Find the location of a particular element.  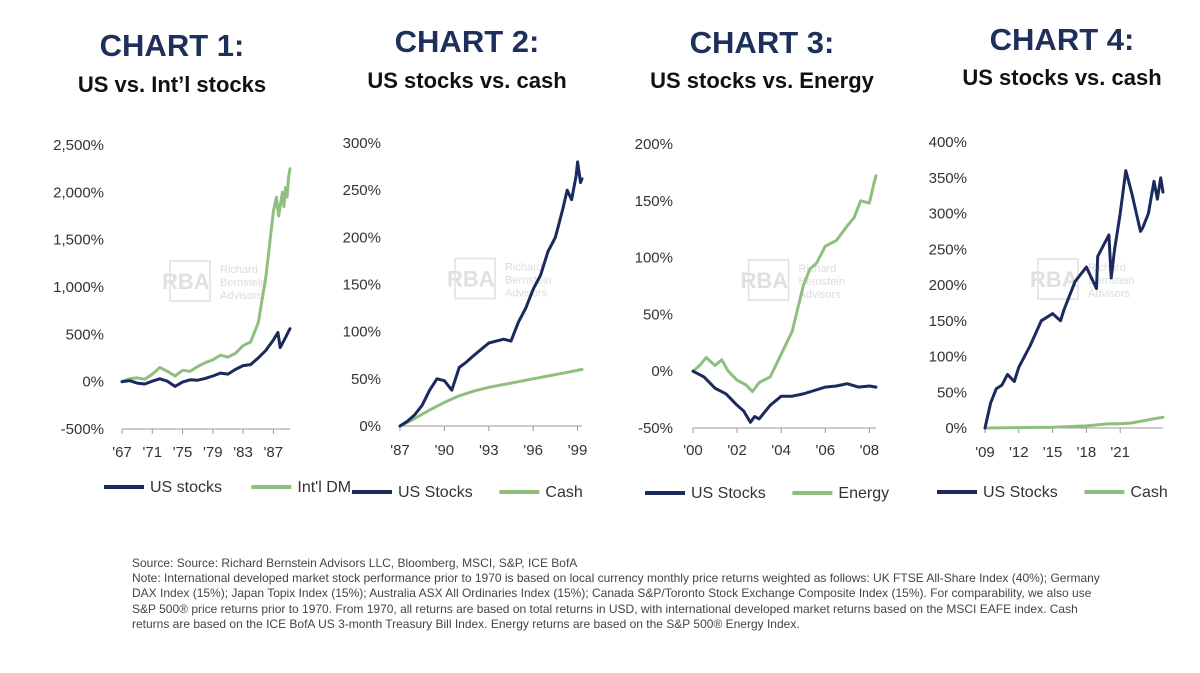

x-tick-label: '96 is located at coordinates (533, 450).